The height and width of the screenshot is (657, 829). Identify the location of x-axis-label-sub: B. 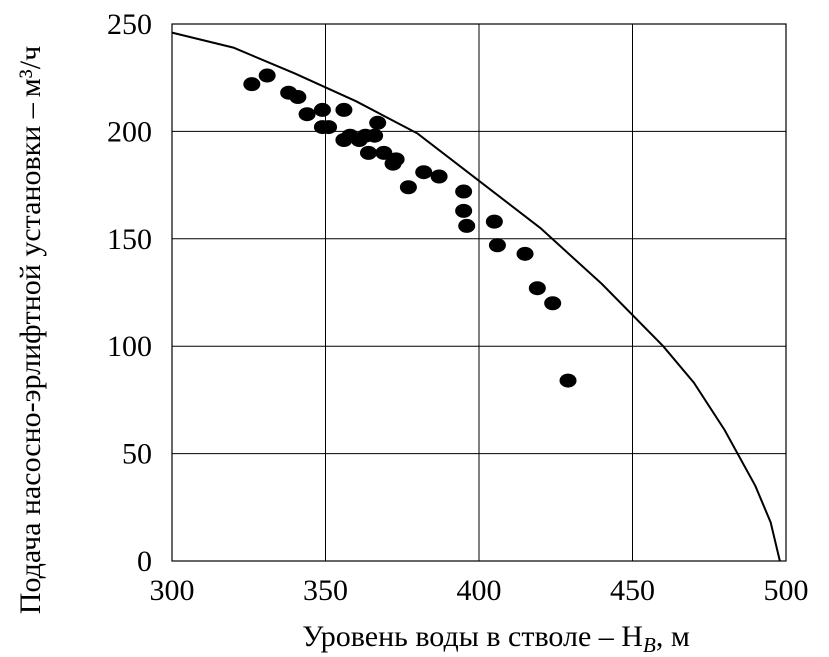
(649, 645).